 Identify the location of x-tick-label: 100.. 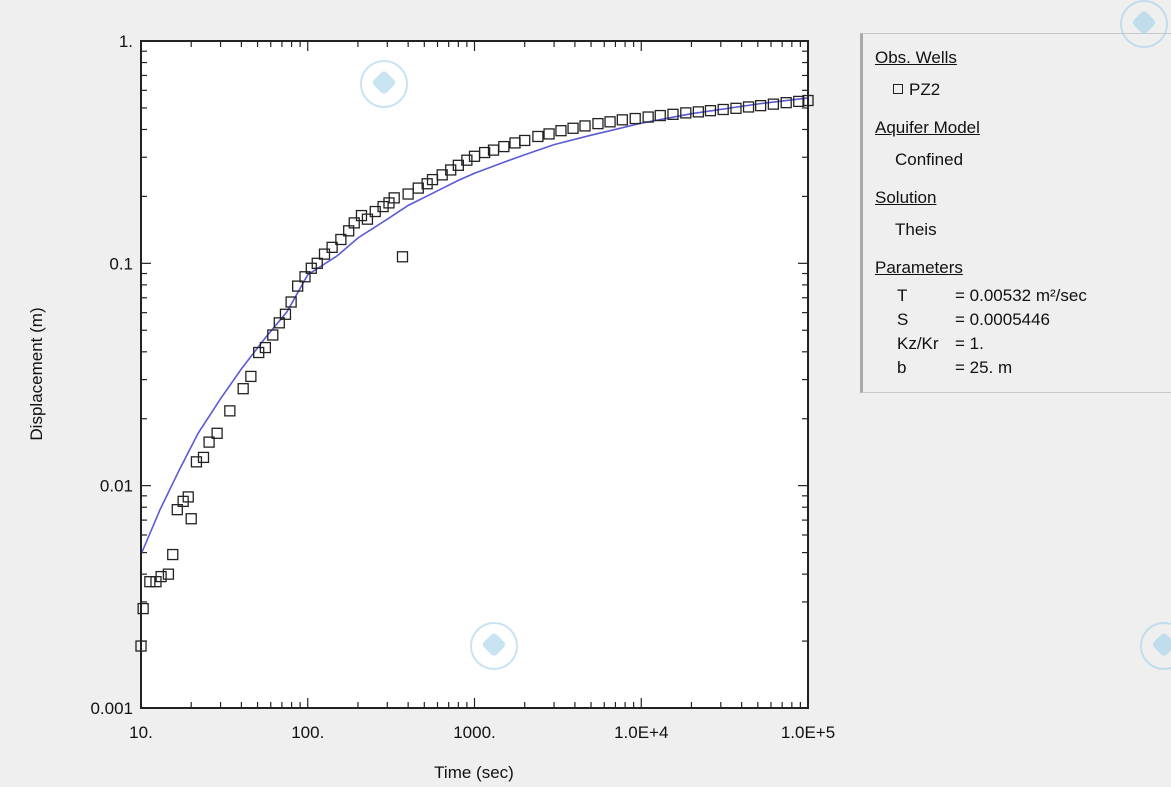
(307, 732).